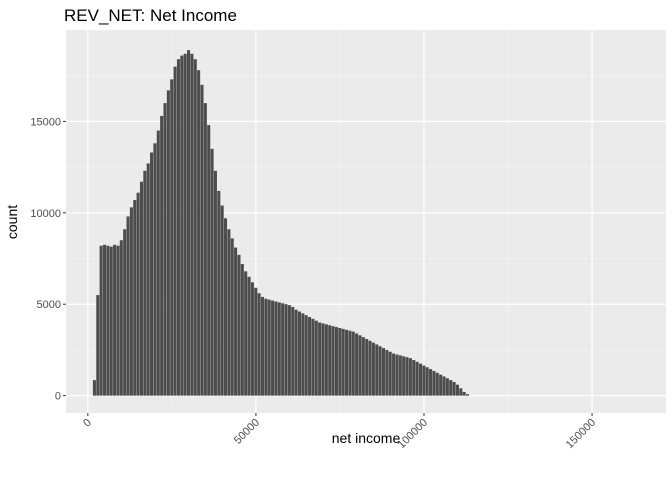 The image size is (672, 480). What do you see at coordinates (45, 122) in the screenshot?
I see `y-tick-label: 15000` at bounding box center [45, 122].